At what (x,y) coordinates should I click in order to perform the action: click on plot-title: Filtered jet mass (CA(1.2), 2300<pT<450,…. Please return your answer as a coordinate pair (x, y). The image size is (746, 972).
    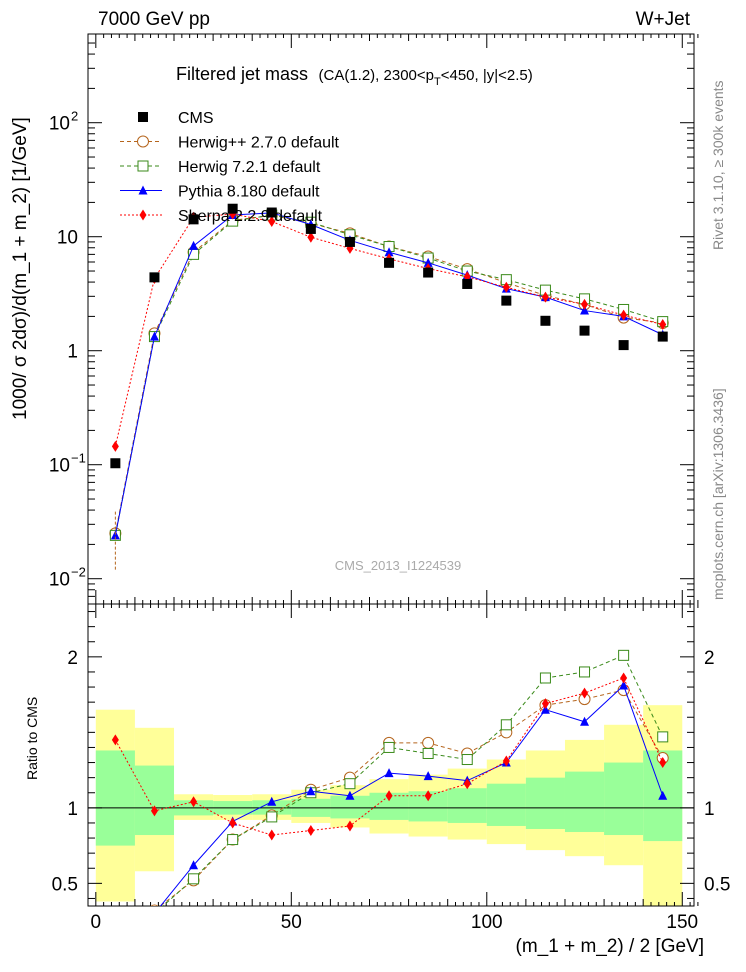
    Looking at the image, I should click on (354, 76).